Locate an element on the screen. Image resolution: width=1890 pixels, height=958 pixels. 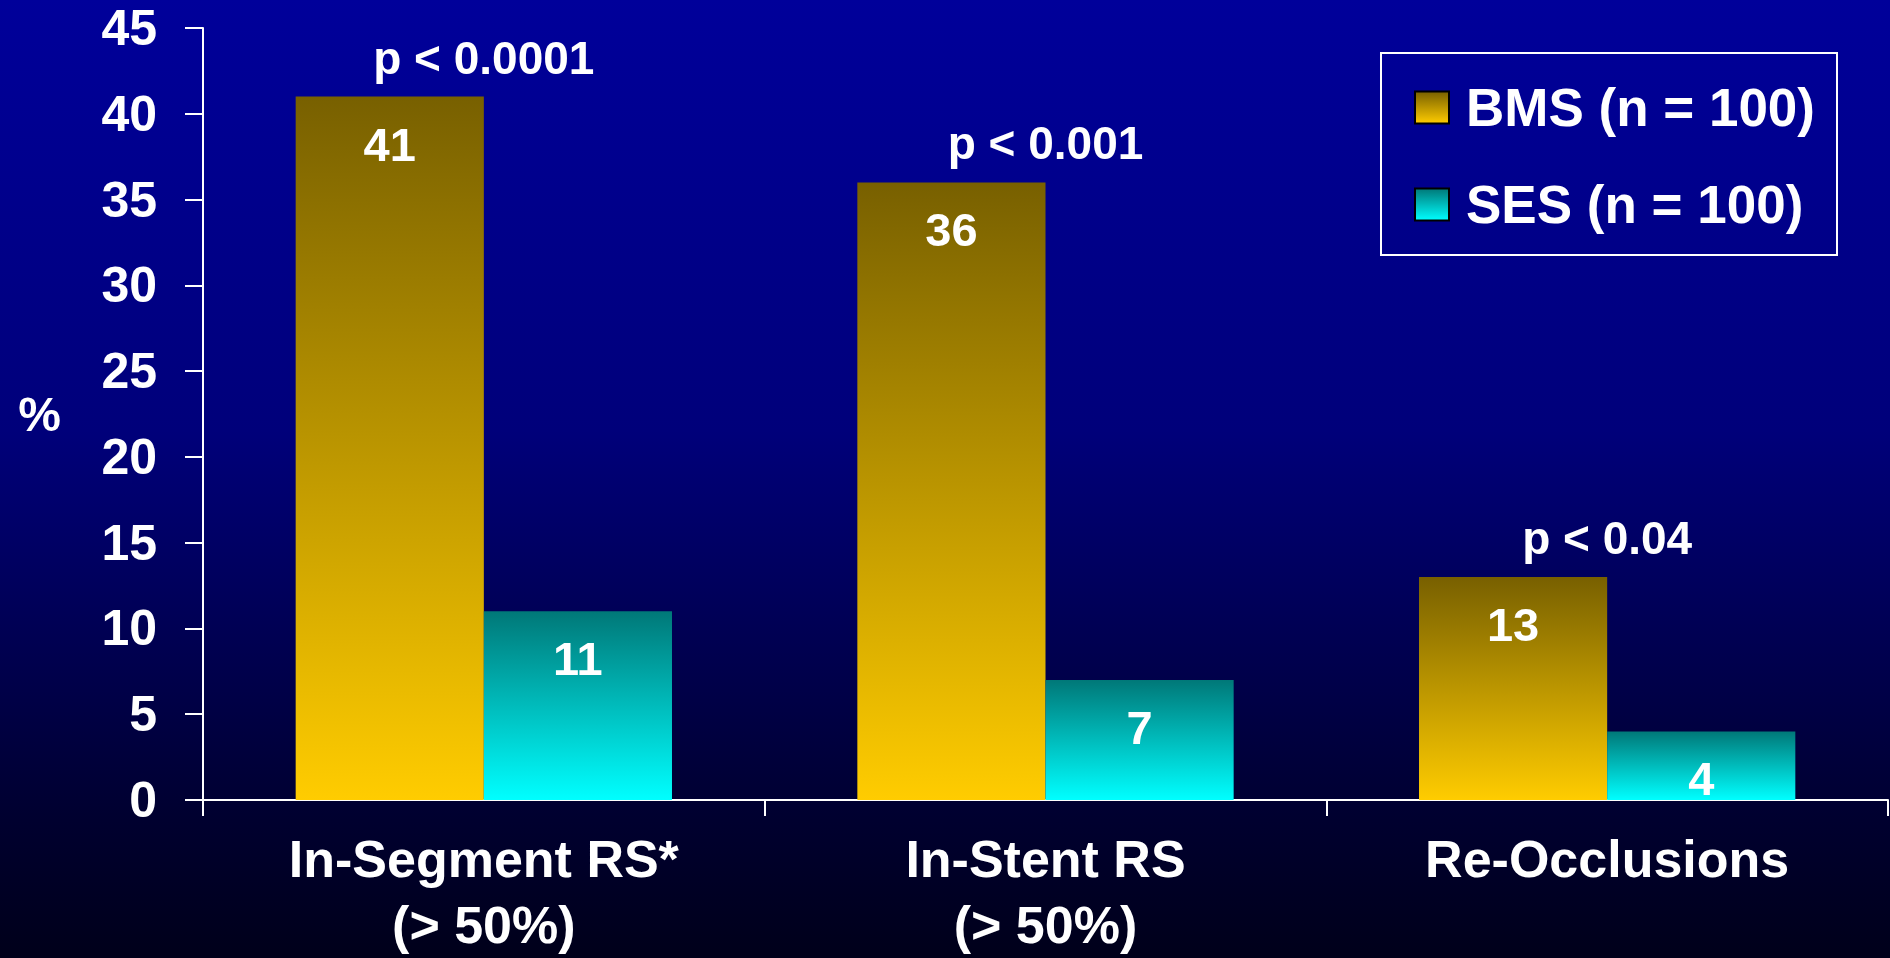
x-tick-label: In-Segment RS* (> 50%) is located at coordinates (484, 892).